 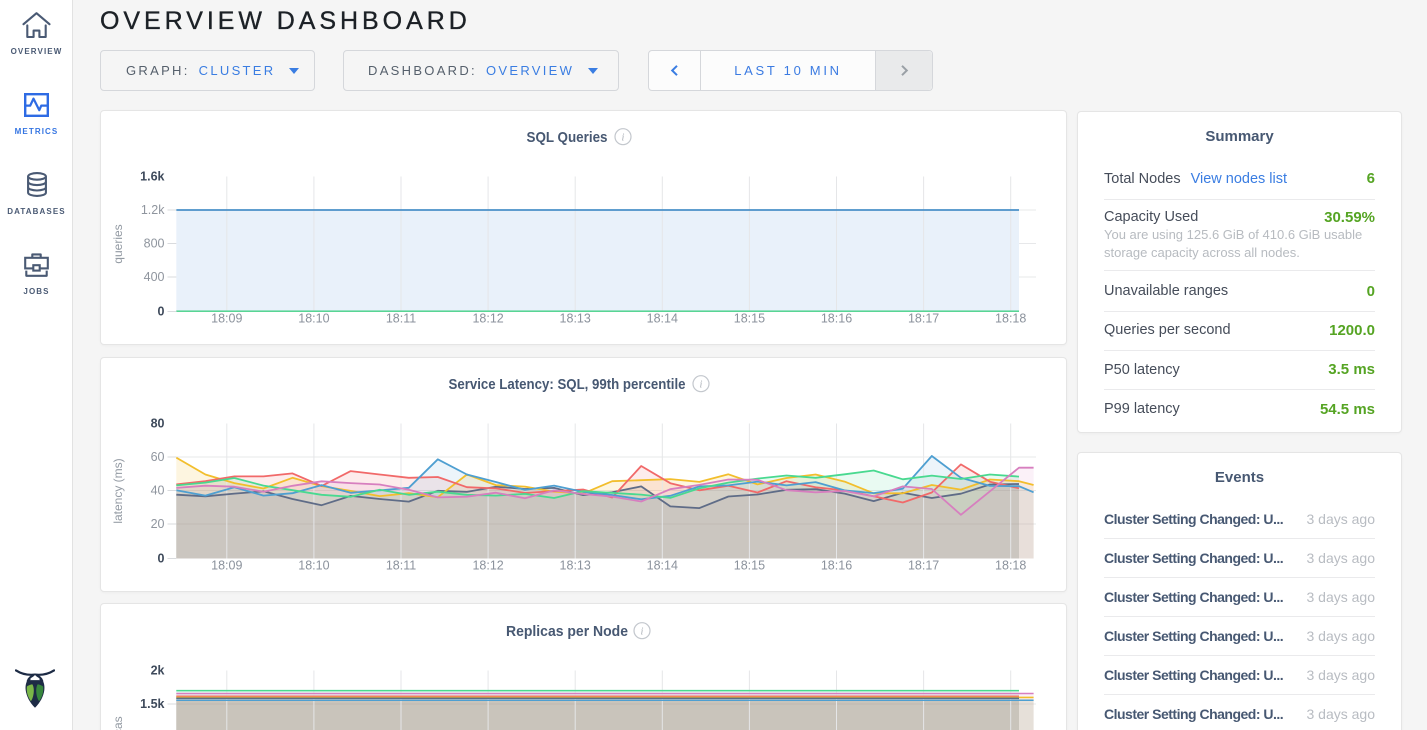 I want to click on svg-text: replicas, so click(x=118, y=723).